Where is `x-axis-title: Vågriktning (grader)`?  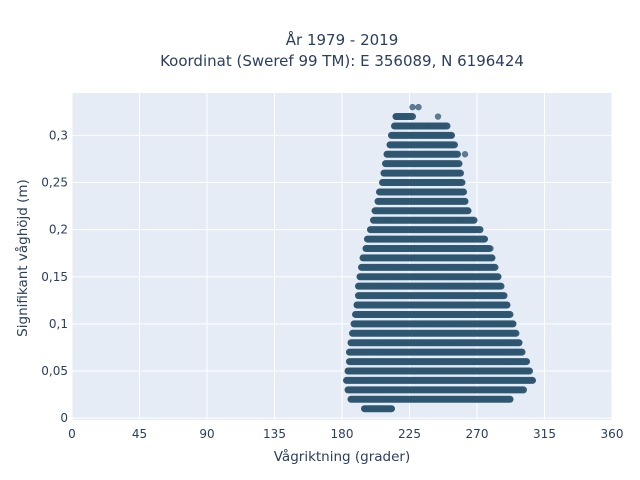
x-axis-title: Vågriktning (grader) is located at coordinates (342, 456).